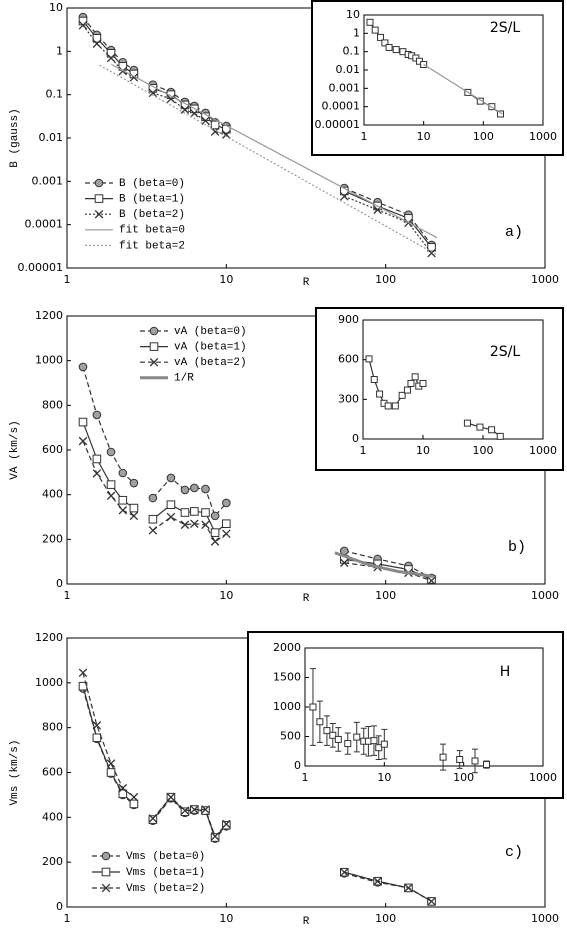  I want to click on y-tick-label: 1, so click(356, 32).